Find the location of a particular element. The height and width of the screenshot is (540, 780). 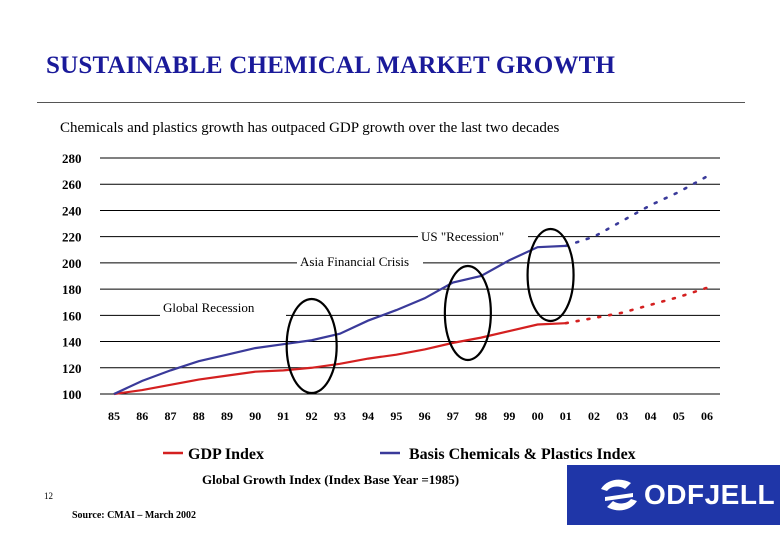

x-tick-label: 00 is located at coordinates (538, 416).